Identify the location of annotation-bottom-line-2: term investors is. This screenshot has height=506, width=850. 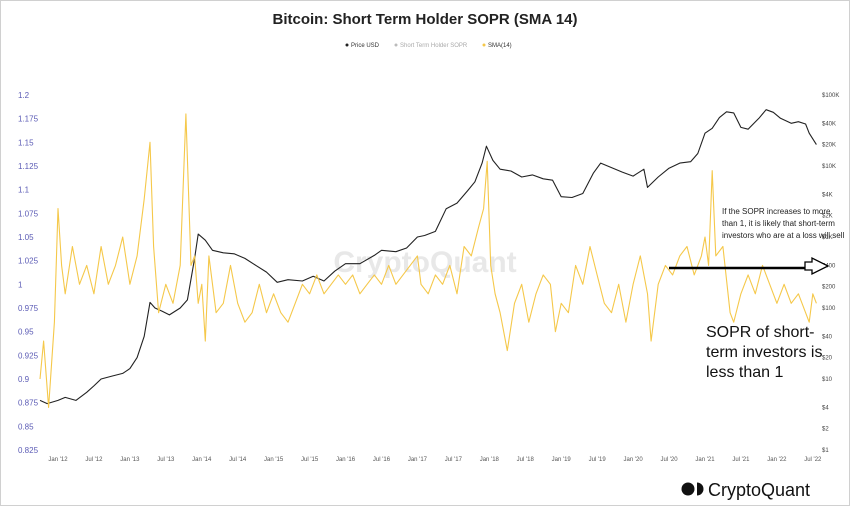
(764, 352).